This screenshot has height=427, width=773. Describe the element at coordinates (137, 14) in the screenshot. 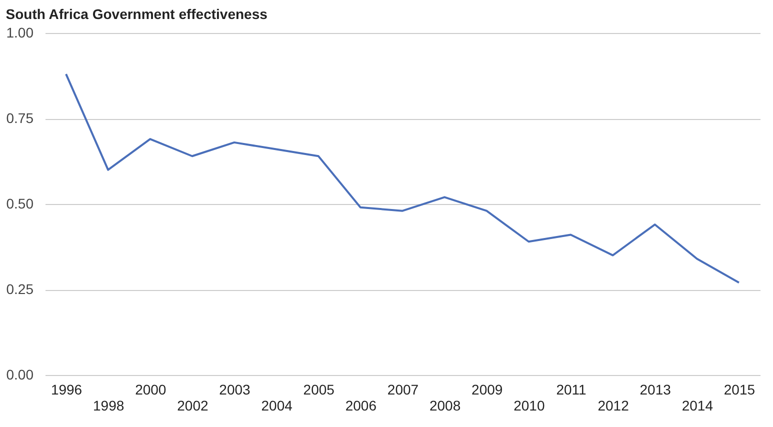

I see `chart-title: South Africa Government effectiveness` at that location.